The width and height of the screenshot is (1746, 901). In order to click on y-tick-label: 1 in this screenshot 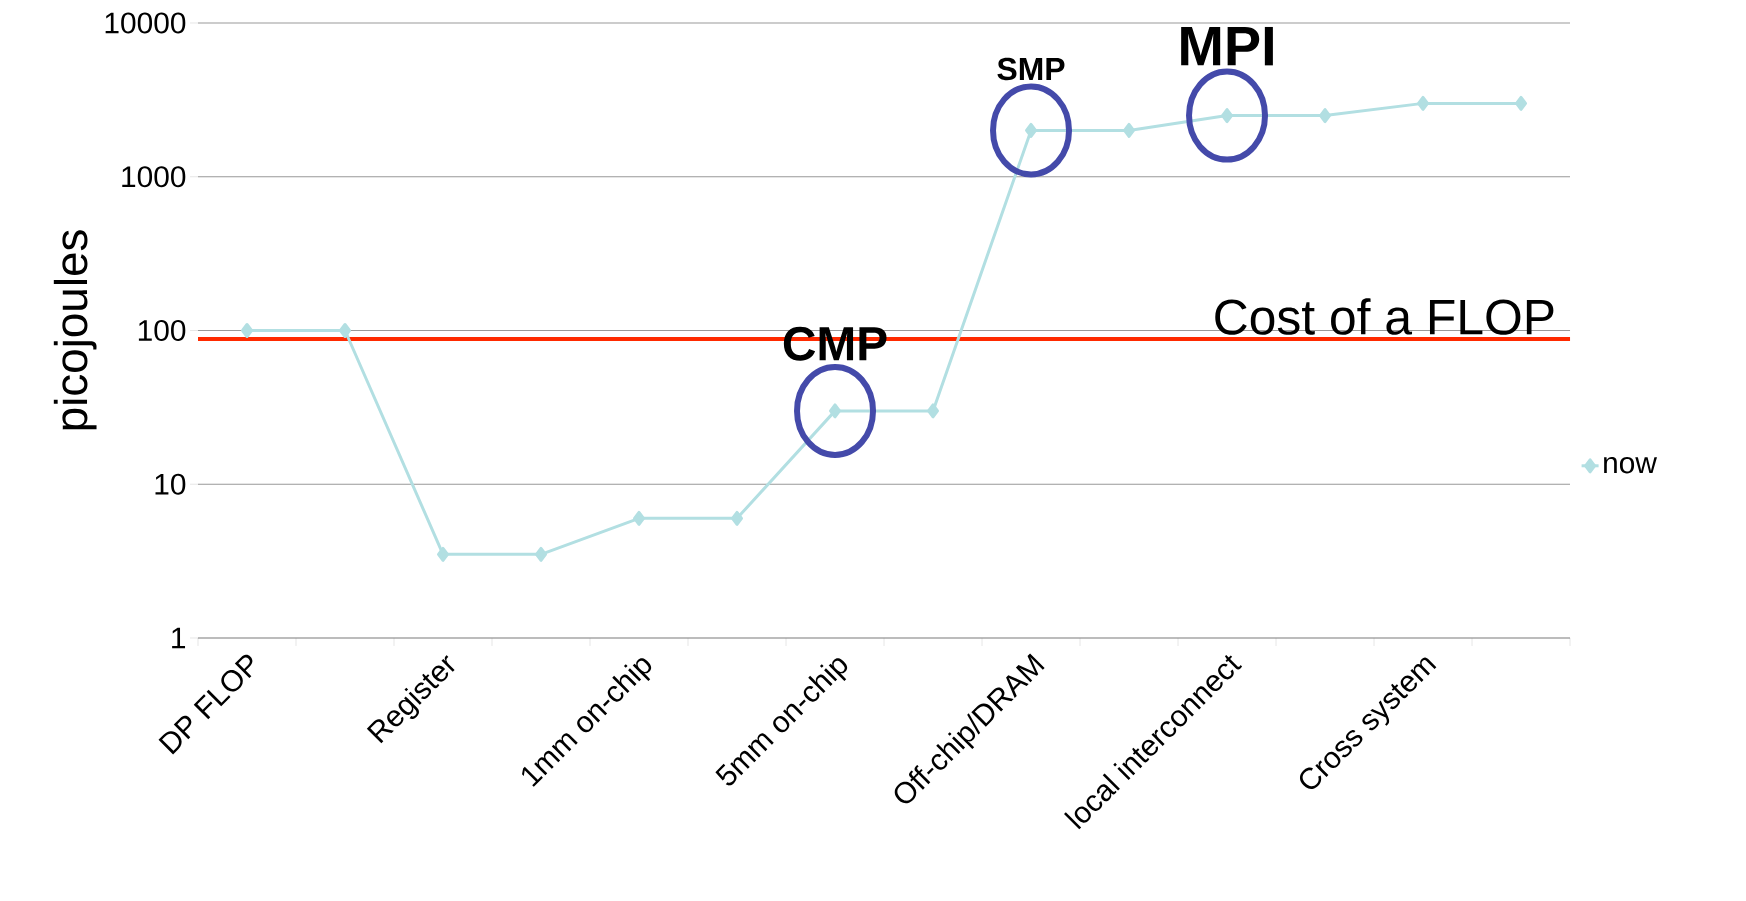, I will do `click(179, 638)`.